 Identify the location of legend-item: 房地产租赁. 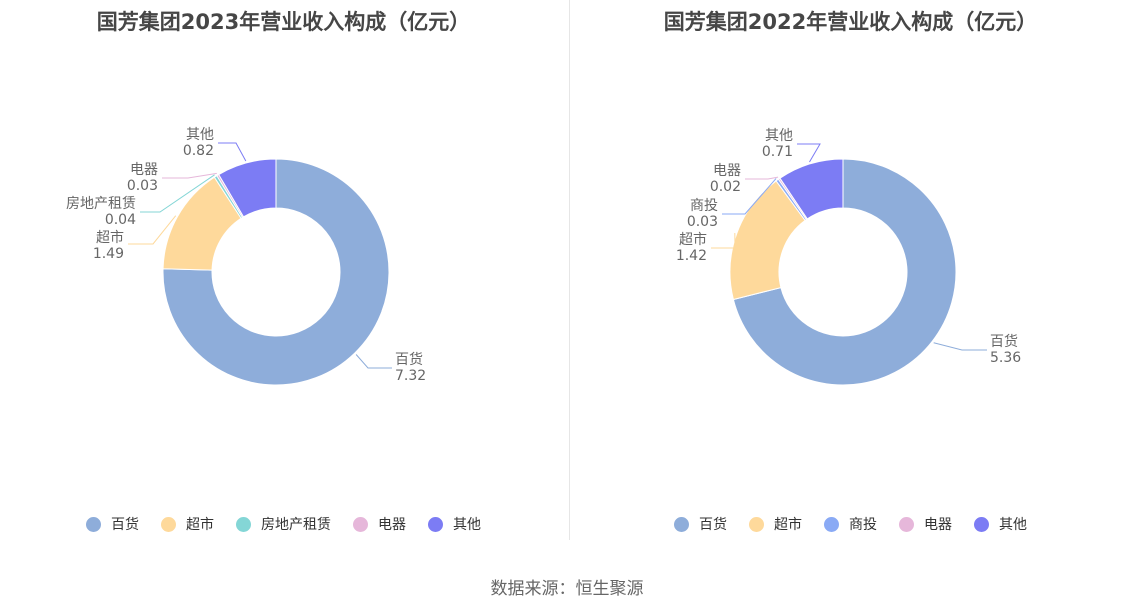
(283, 524).